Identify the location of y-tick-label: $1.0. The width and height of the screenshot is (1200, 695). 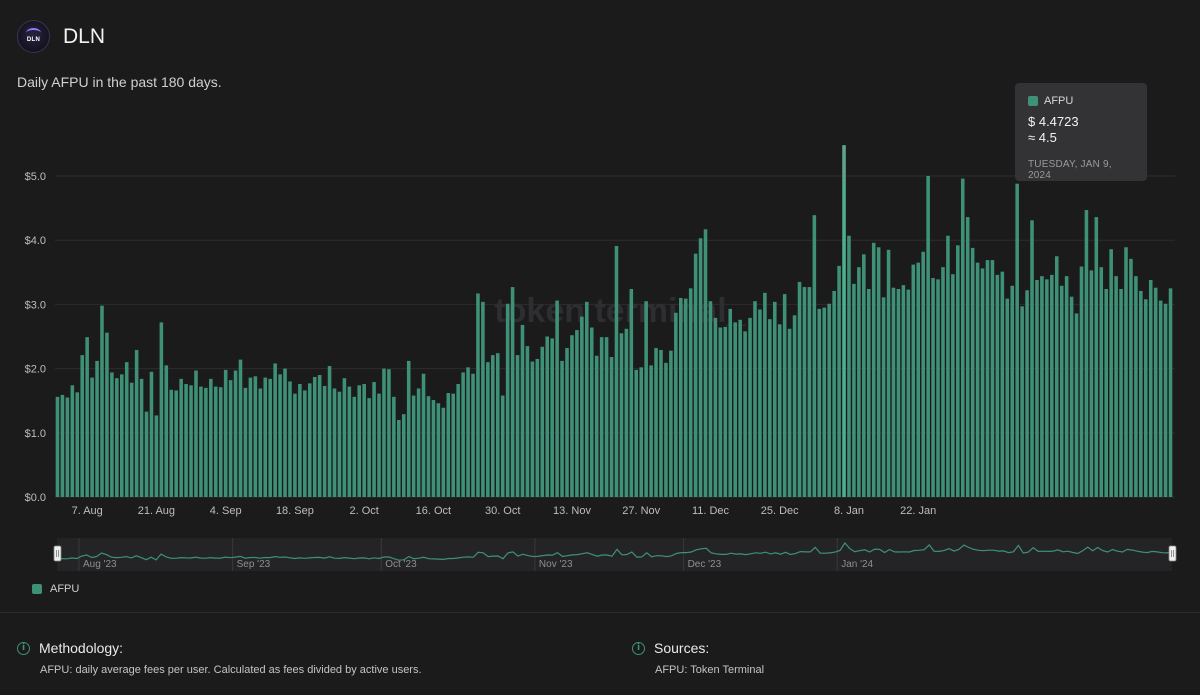
(35, 434).